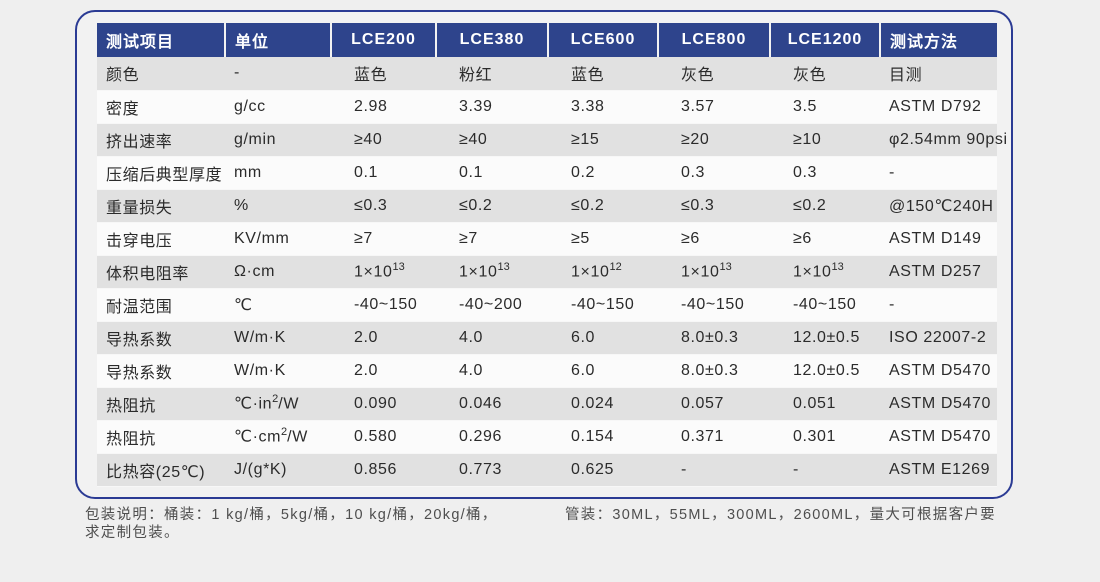  I want to click on table-row: 击穿电压 KV/mm ≥7 ≥7 ≥5 ≥6 ≥6 ASTM D149, so click(547, 239).